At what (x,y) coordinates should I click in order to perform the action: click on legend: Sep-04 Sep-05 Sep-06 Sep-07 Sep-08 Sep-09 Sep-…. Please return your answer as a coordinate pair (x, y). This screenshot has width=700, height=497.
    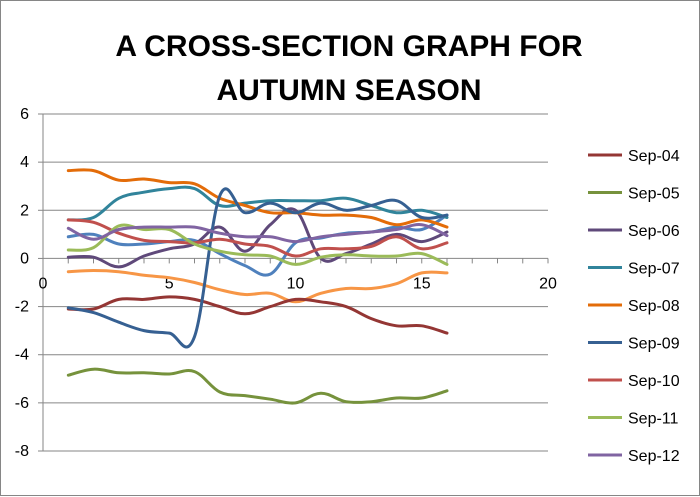
    Looking at the image, I should click on (634, 306).